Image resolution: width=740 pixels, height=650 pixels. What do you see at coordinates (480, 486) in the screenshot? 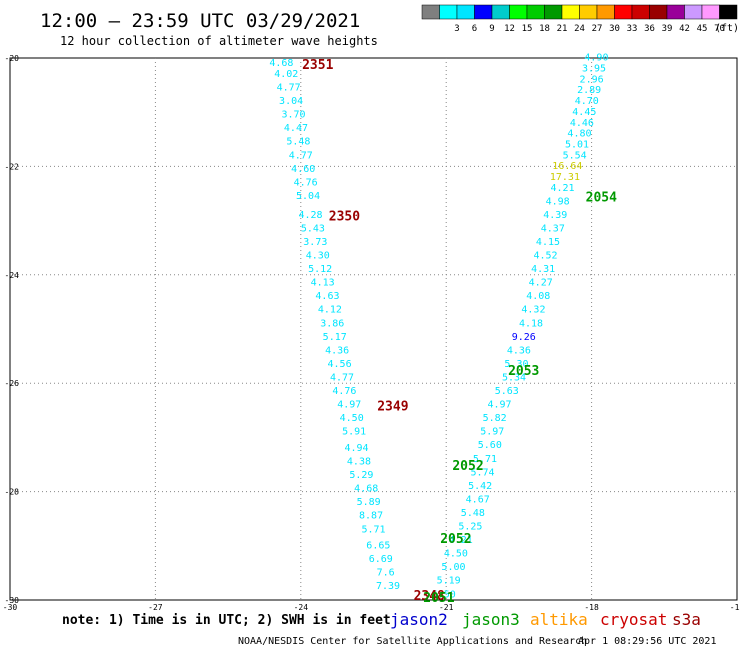
I see `wave-height-point: 5.42` at bounding box center [480, 486].